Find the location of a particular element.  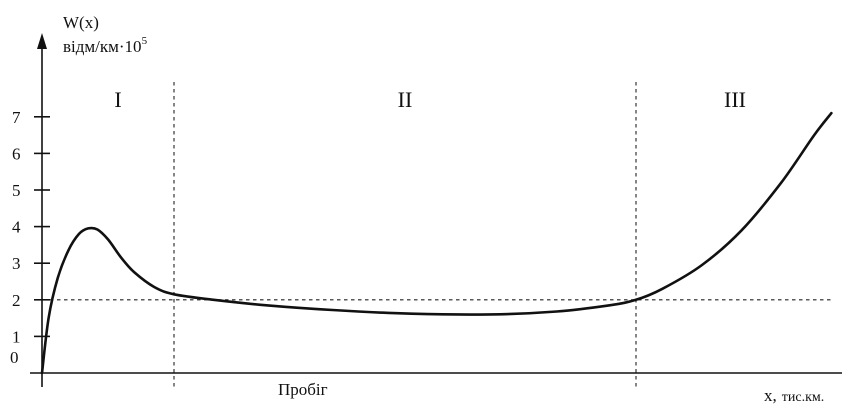

y-tick-label-6: 6 is located at coordinates (16, 153).